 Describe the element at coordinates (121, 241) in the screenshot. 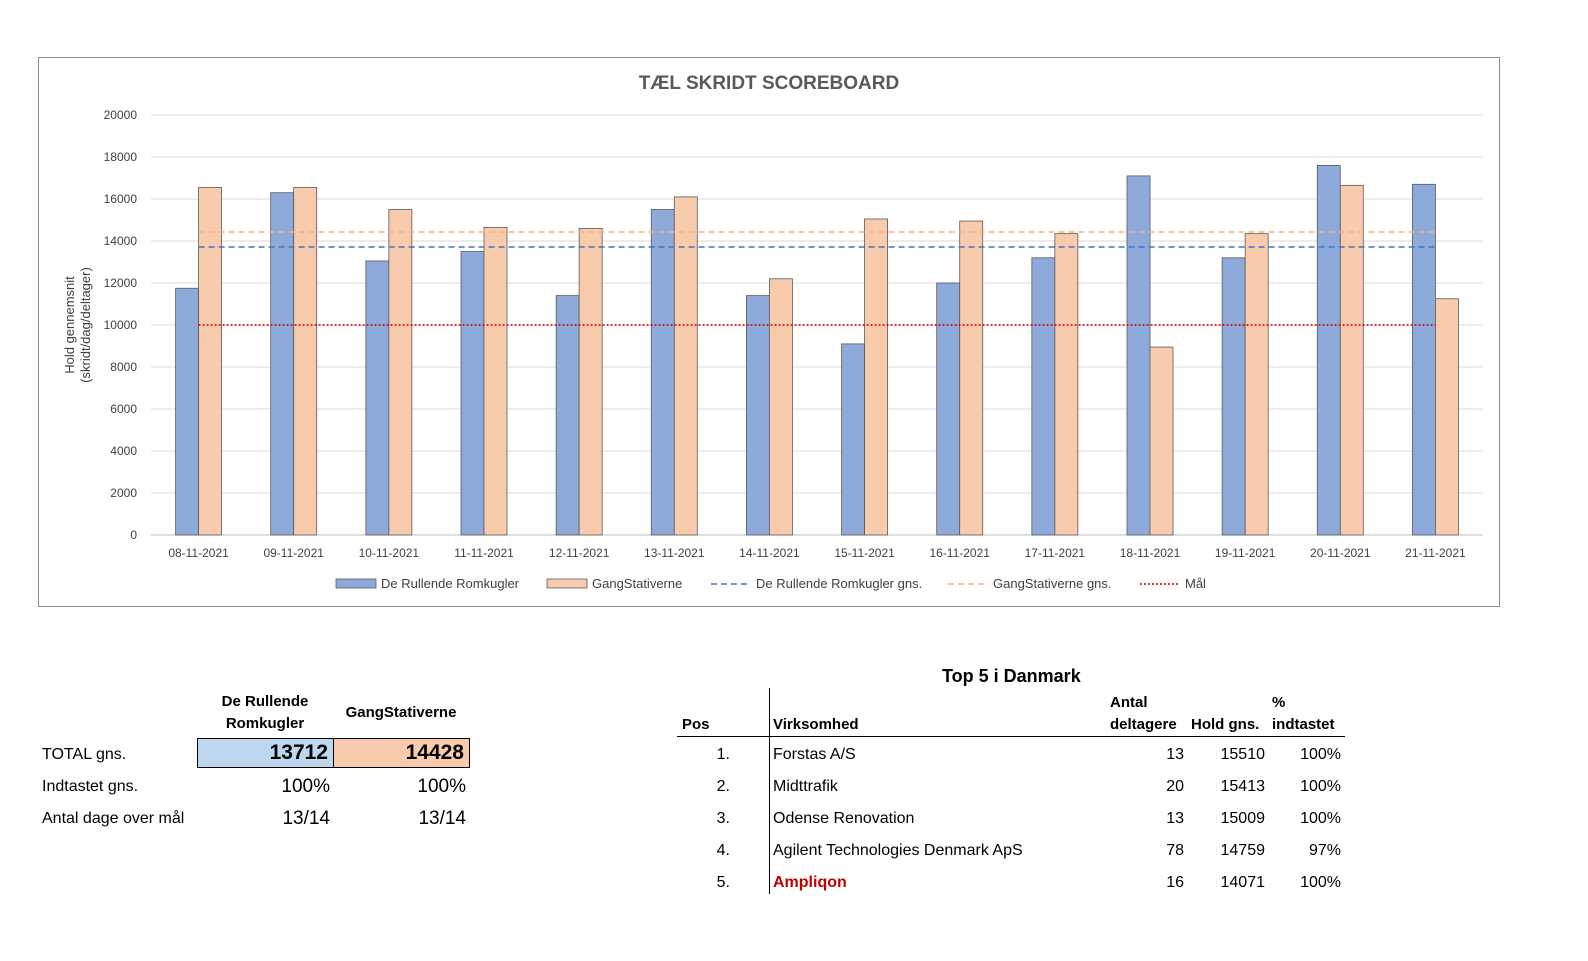

I see `y-tick-label: 14000` at that location.